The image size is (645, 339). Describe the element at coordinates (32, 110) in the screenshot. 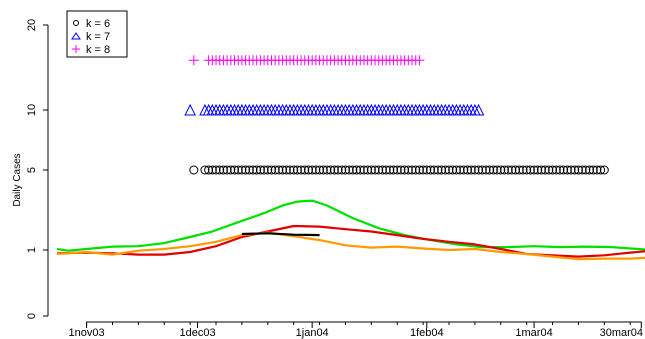

I see `y-tick-label: 10` at that location.